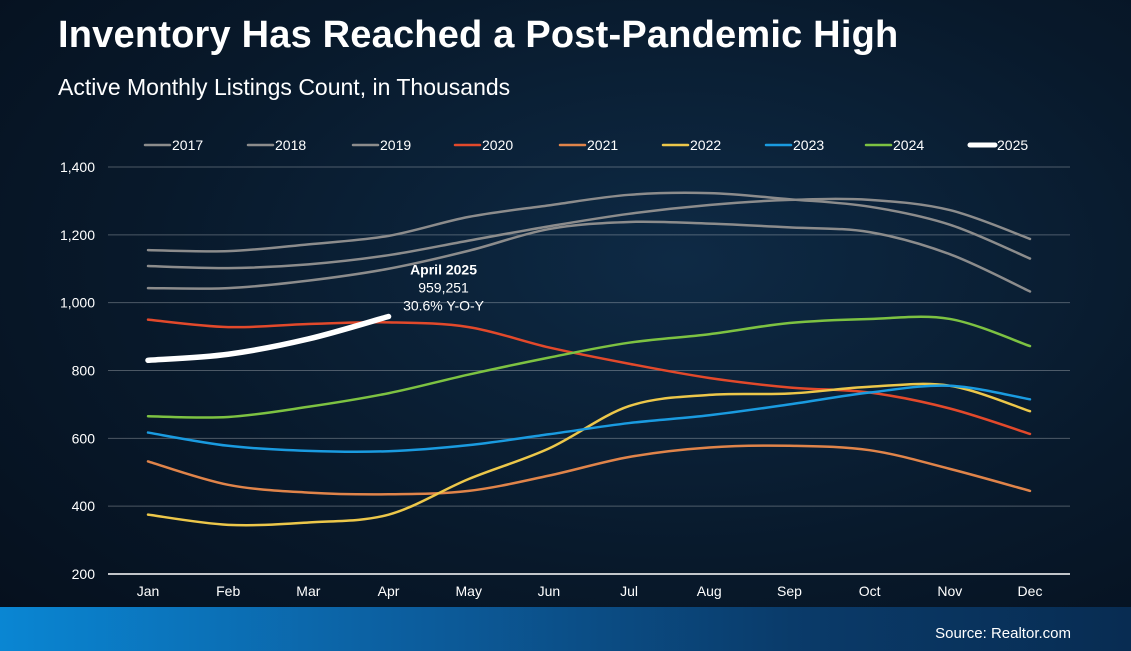 The width and height of the screenshot is (1131, 651). I want to click on x-tick-label: Oct, so click(870, 591).